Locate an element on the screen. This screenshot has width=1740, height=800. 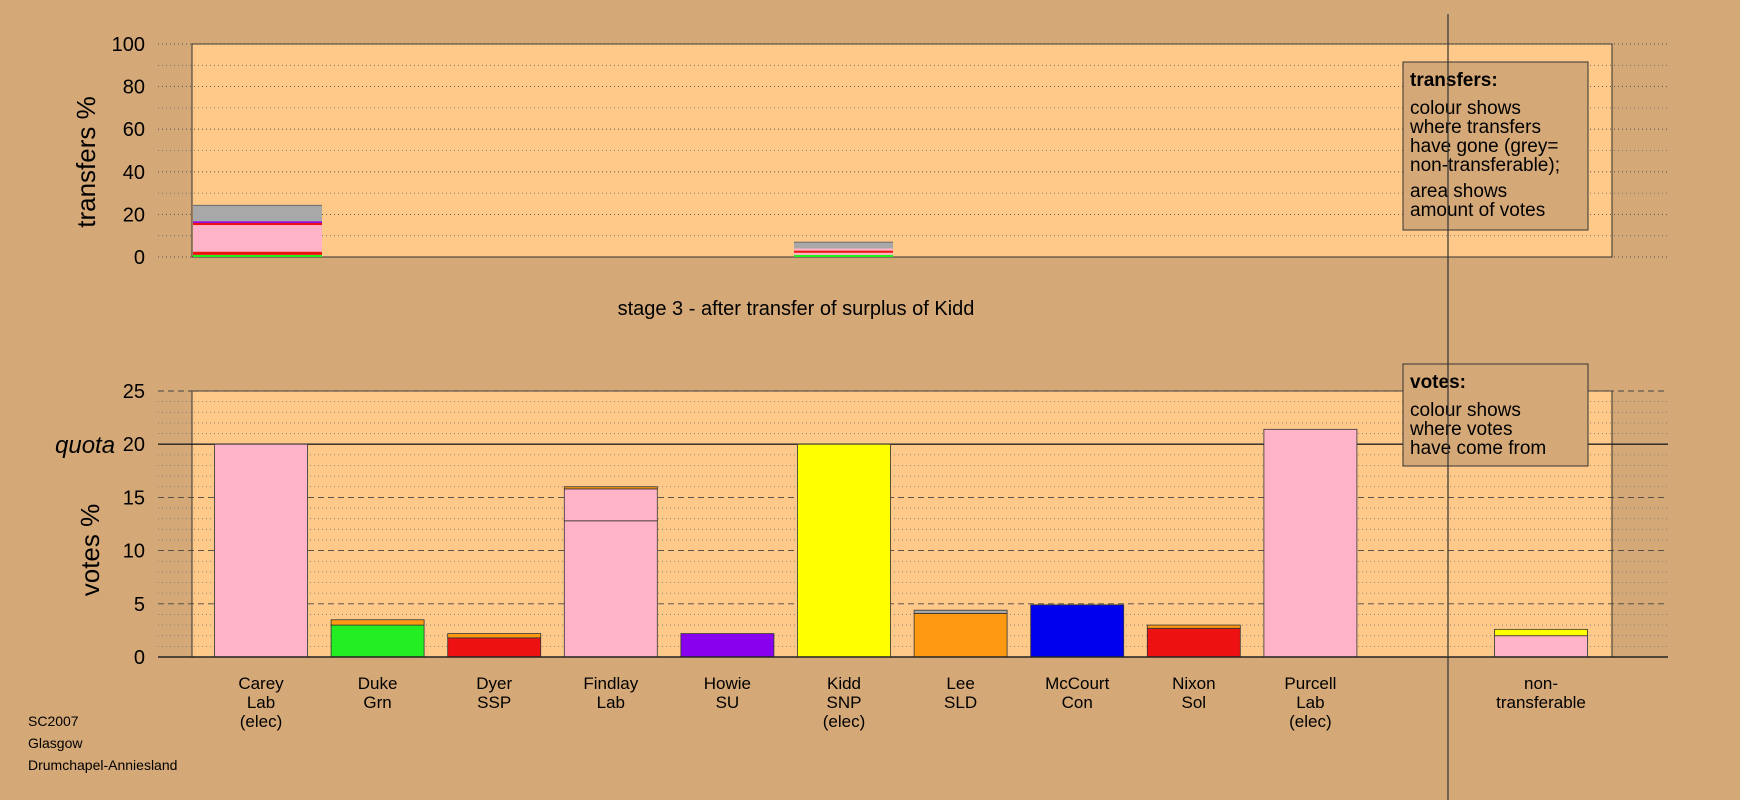
candidate-label: McCourt is located at coordinates (1077, 683).